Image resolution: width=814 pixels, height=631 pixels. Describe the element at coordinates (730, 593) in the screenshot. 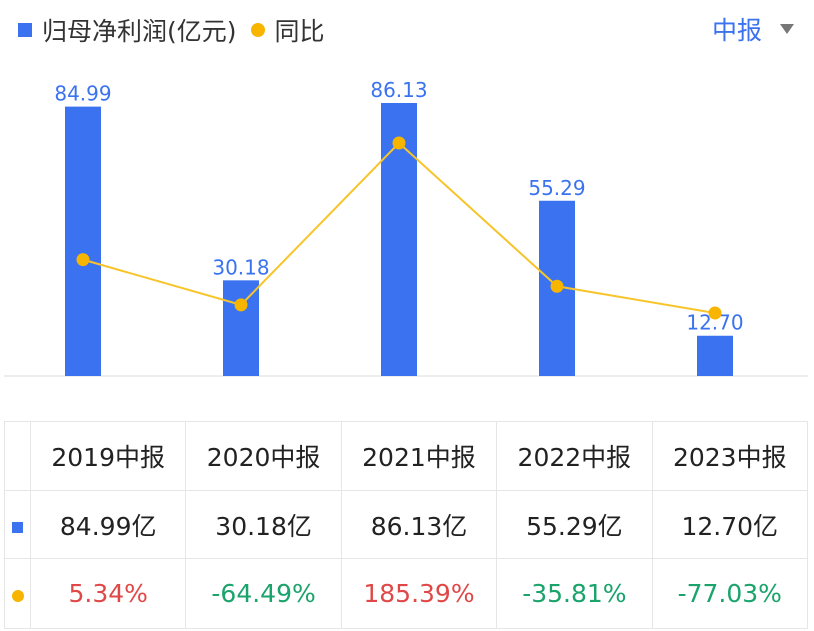

I see `yoy-cell: -77.03%` at that location.